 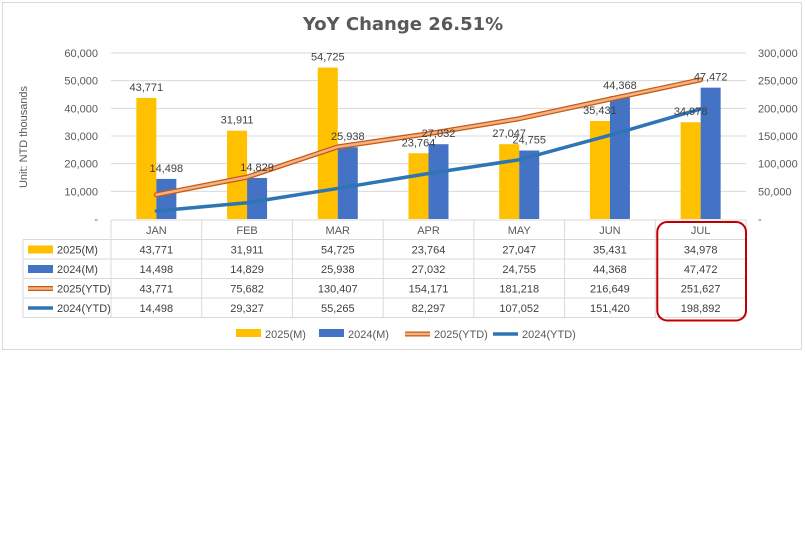 What do you see at coordinates (81, 165) in the screenshot?
I see `y-tick-label: 20,000` at bounding box center [81, 165].